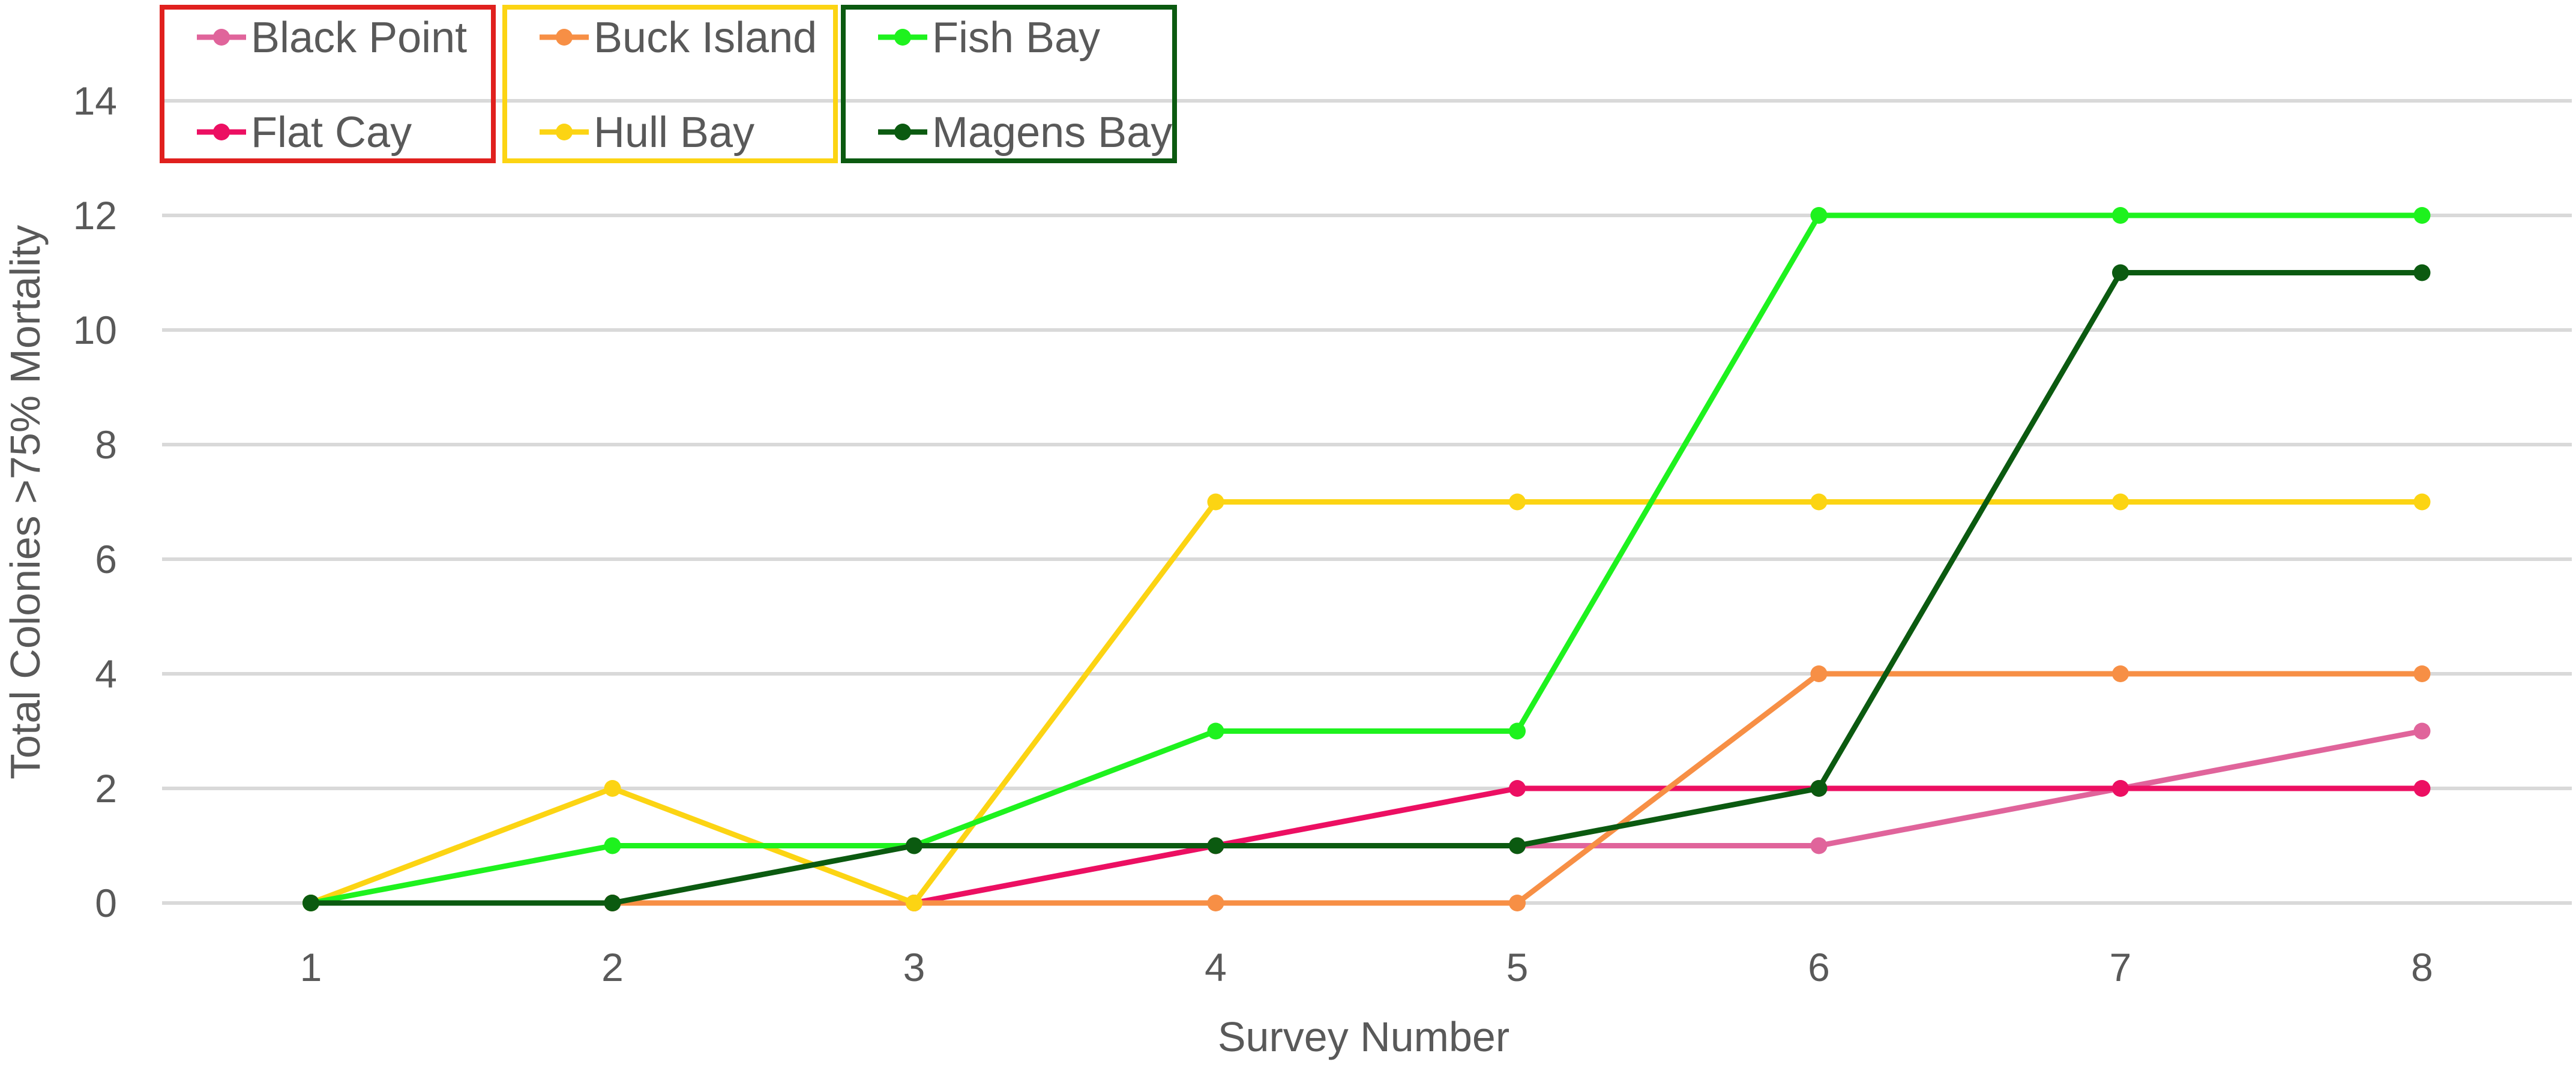 The width and height of the screenshot is (2576, 1068). Describe the element at coordinates (359, 38) in the screenshot. I see `legend-label: Black Point` at that location.